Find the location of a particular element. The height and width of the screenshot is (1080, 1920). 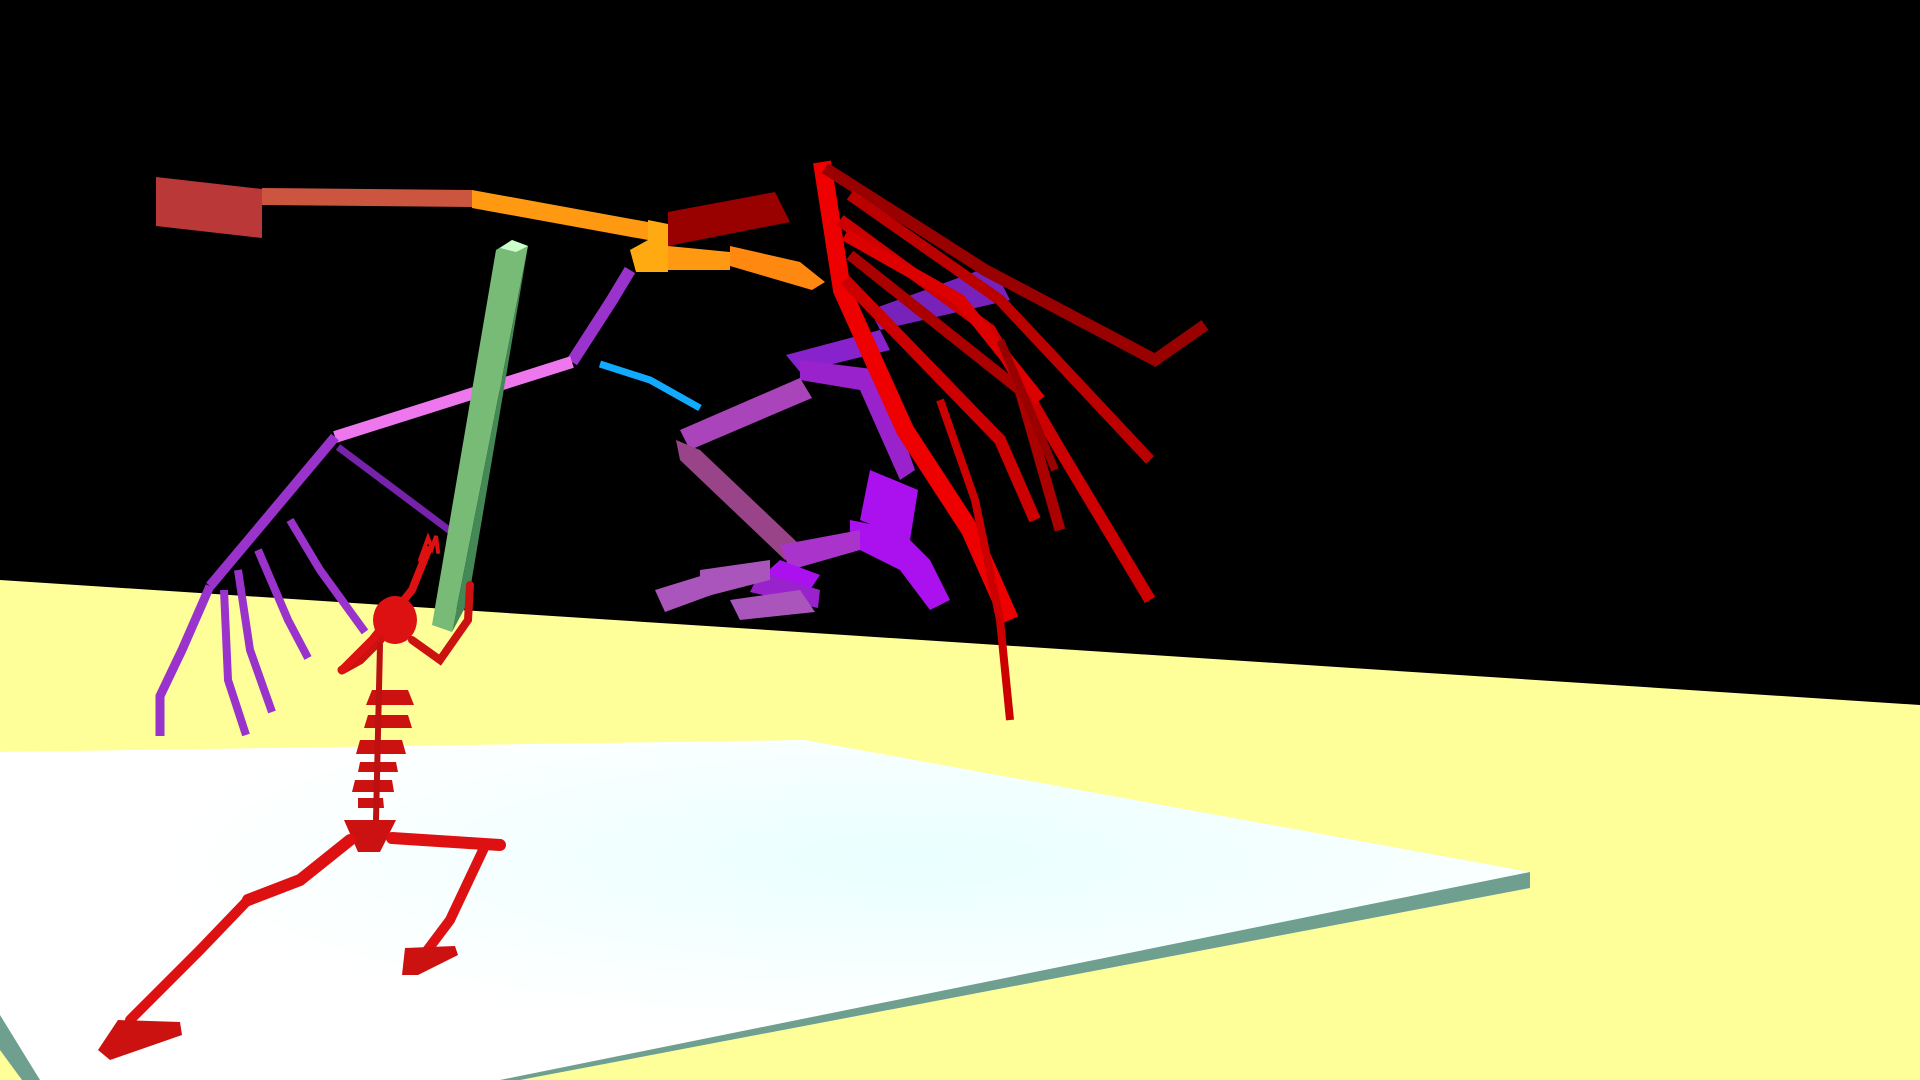

creature-left-wing is located at coordinates (395, 501).